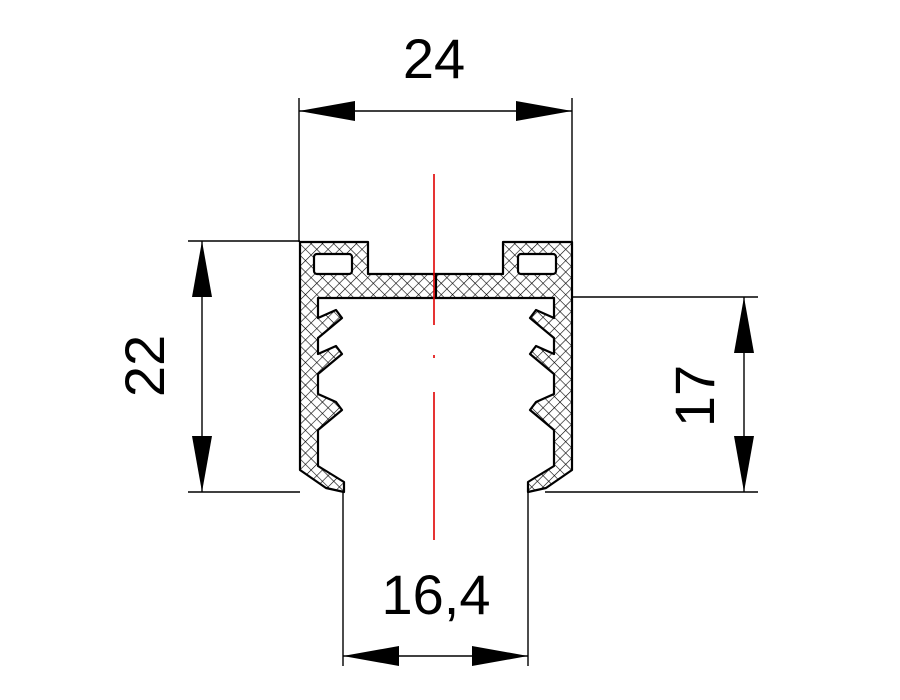  I want to click on profile-right-wall, so click(504, 367).